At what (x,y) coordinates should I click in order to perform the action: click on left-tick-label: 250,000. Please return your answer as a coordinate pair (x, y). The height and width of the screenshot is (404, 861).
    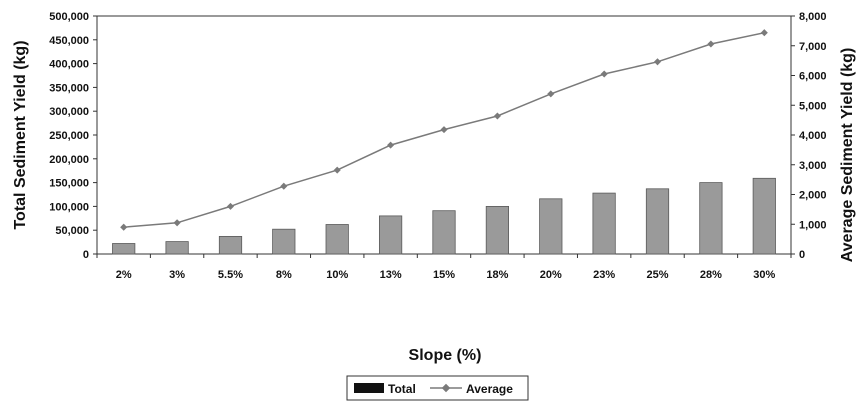
    Looking at the image, I should click on (69, 136).